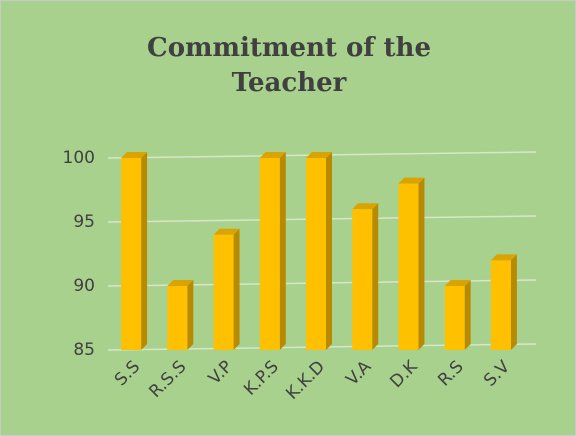  Describe the element at coordinates (358, 373) in the screenshot. I see `x-tick-label: V.A` at that location.